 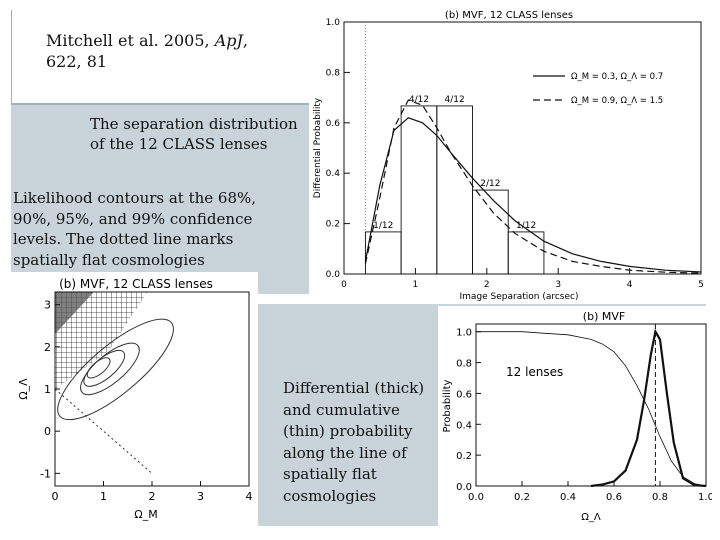 What do you see at coordinates (476, 497) in the screenshot?
I see `x-tick-label: 0.0` at bounding box center [476, 497].